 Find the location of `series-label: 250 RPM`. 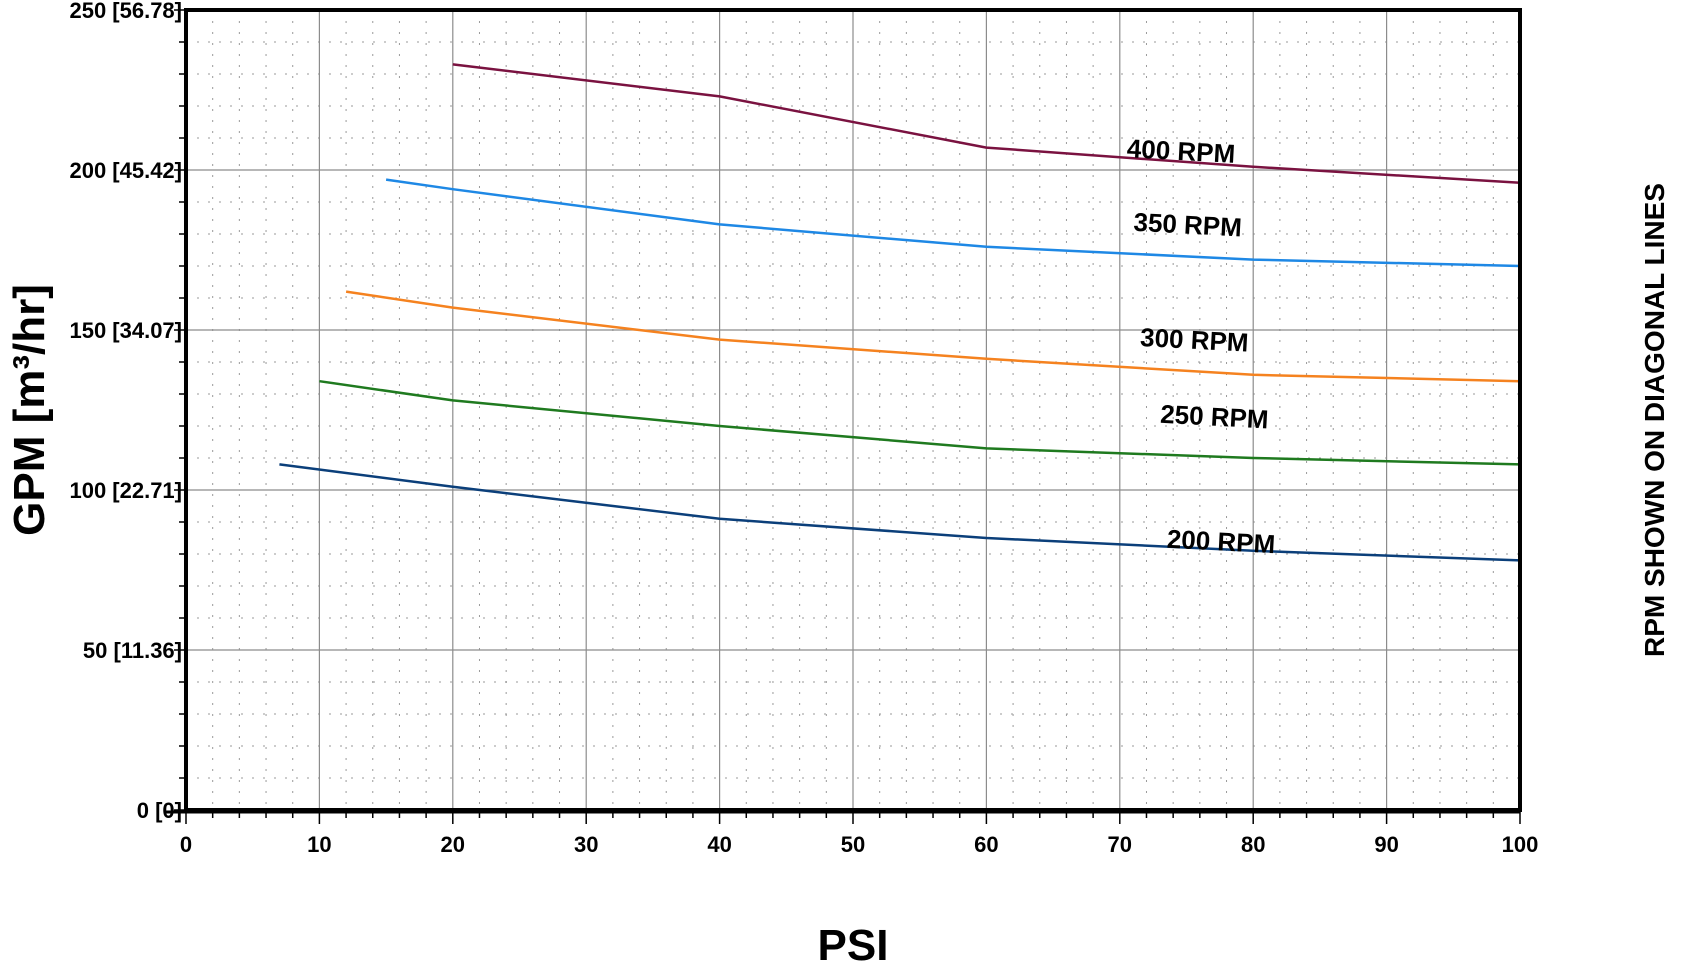

series-label: 250 RPM is located at coordinates (1215, 417).